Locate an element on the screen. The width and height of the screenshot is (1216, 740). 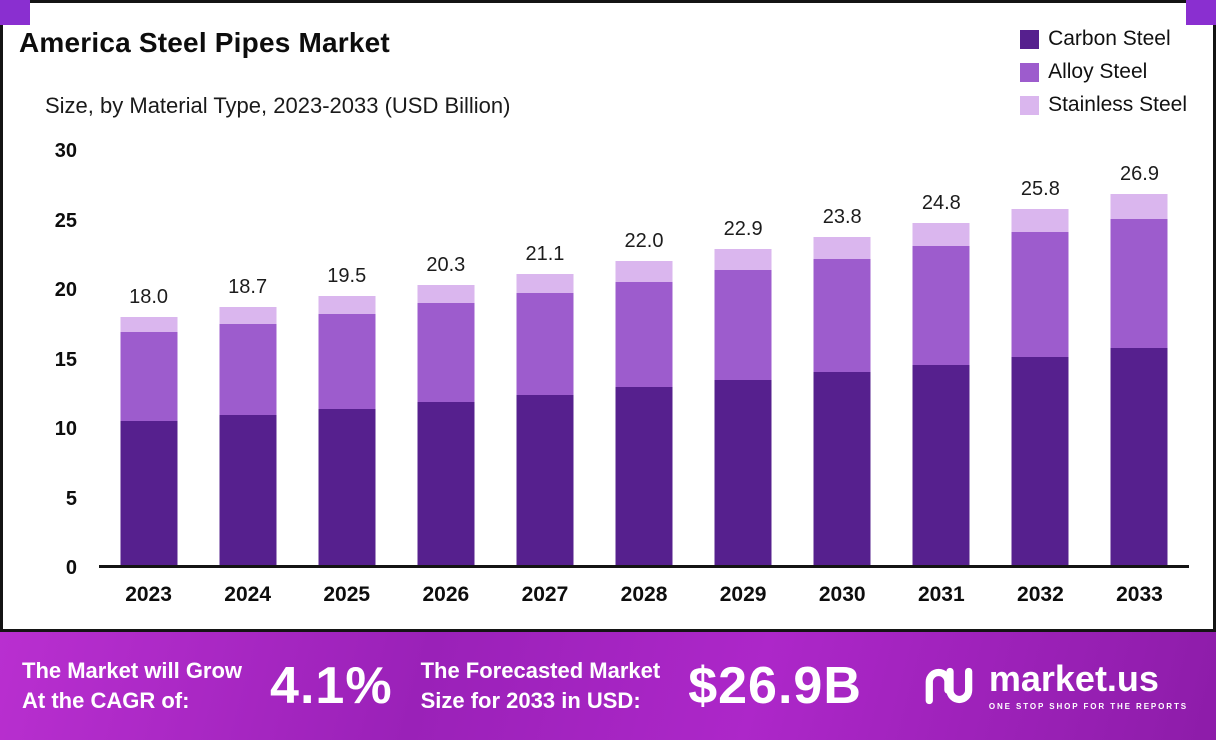
bar-column: 24.8 2031 is located at coordinates (941, 378).